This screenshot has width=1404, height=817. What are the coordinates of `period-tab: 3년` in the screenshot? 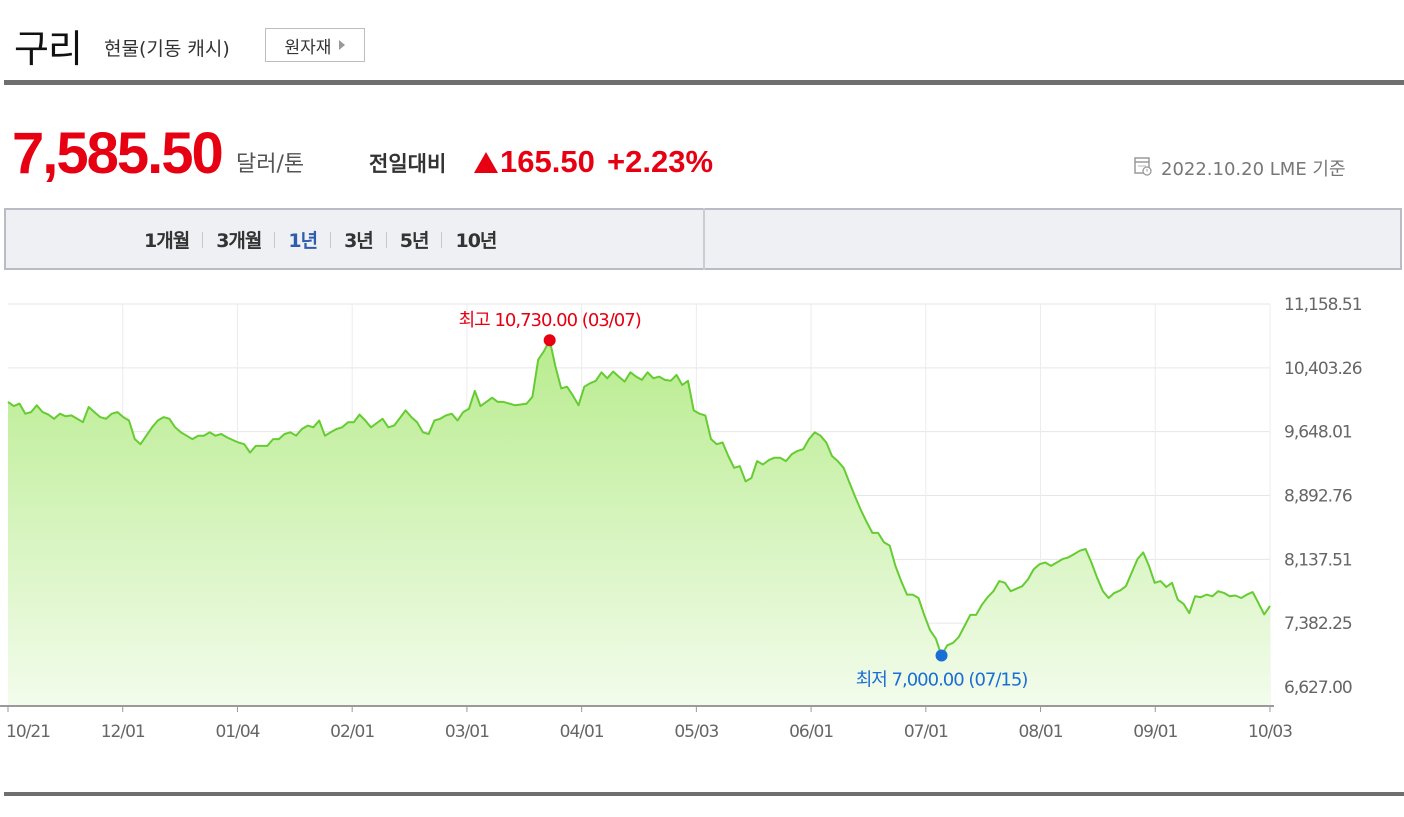 It's located at (359, 241).